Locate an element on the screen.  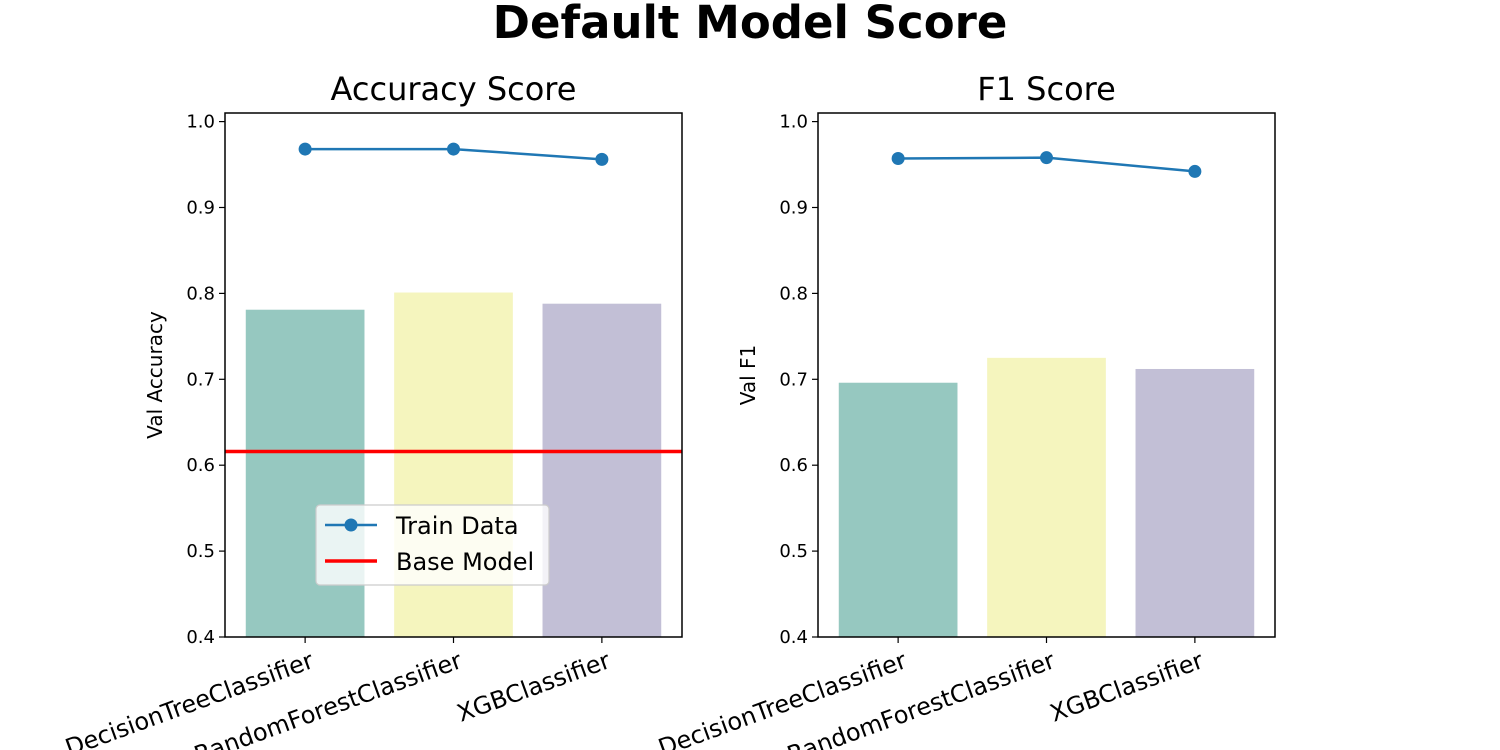
accuracy-chart-title: Accuracy Score is located at coordinates (454, 89).